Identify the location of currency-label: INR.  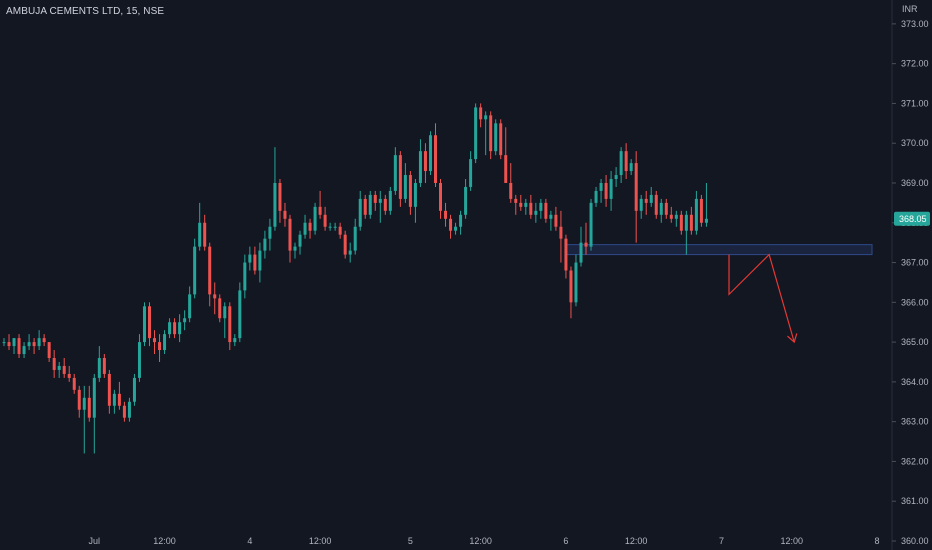
(910, 9).